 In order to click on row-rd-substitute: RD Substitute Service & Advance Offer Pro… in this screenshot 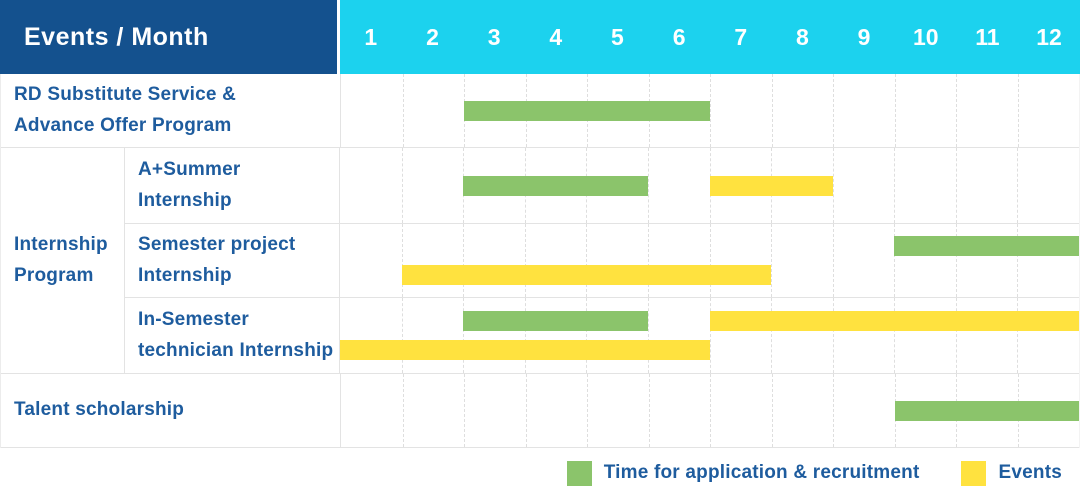, I will do `click(540, 111)`.